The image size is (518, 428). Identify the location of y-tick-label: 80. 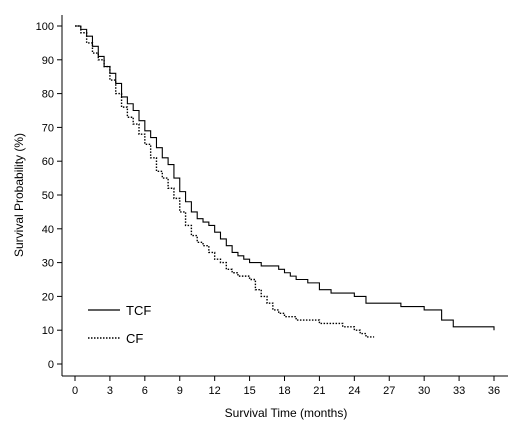
(48, 95).